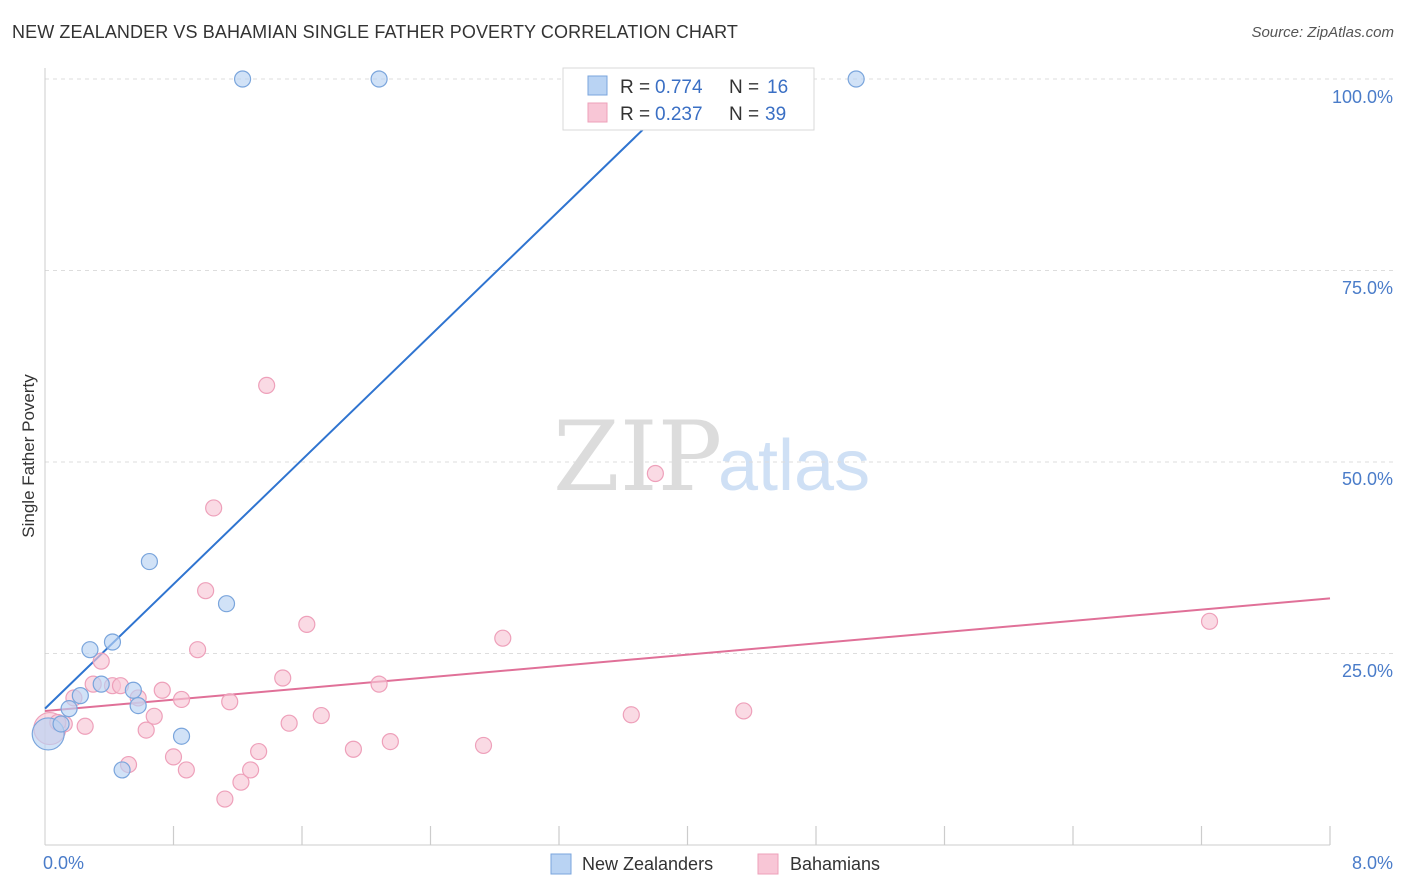 Image resolution: width=1406 pixels, height=892 pixels. I want to click on bottom-legend-swatch-new-zealanders, so click(561, 864).